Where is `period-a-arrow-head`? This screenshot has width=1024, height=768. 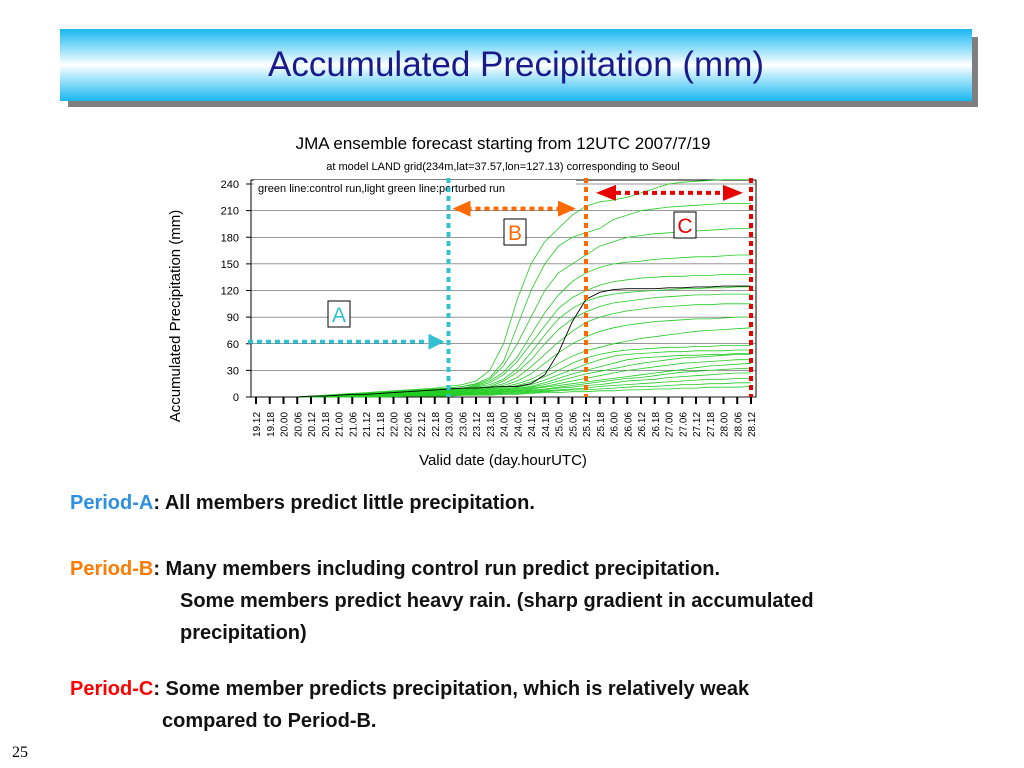
period-a-arrow-head is located at coordinates (436, 341).